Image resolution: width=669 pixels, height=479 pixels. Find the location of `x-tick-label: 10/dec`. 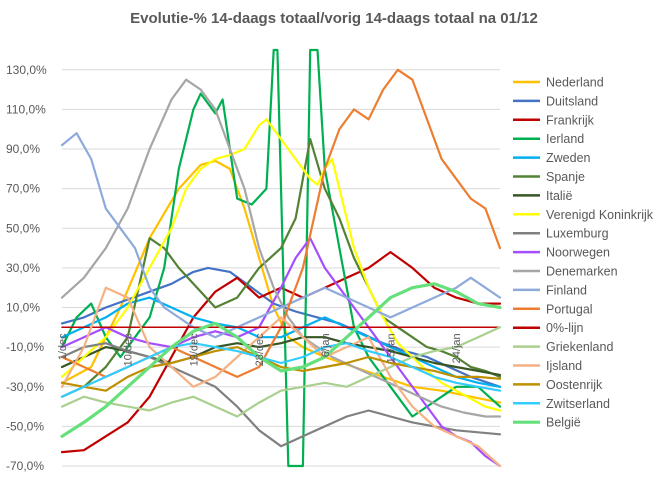

x-tick-label: 10/dec is located at coordinates (129, 350).